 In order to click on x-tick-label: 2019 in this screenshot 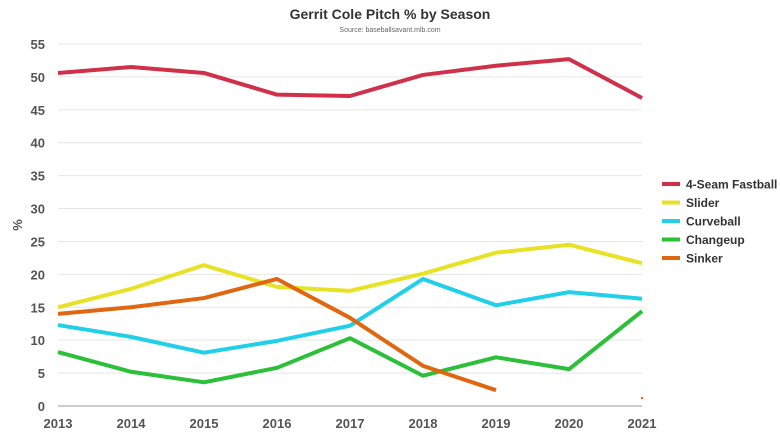, I will do `click(496, 423)`.